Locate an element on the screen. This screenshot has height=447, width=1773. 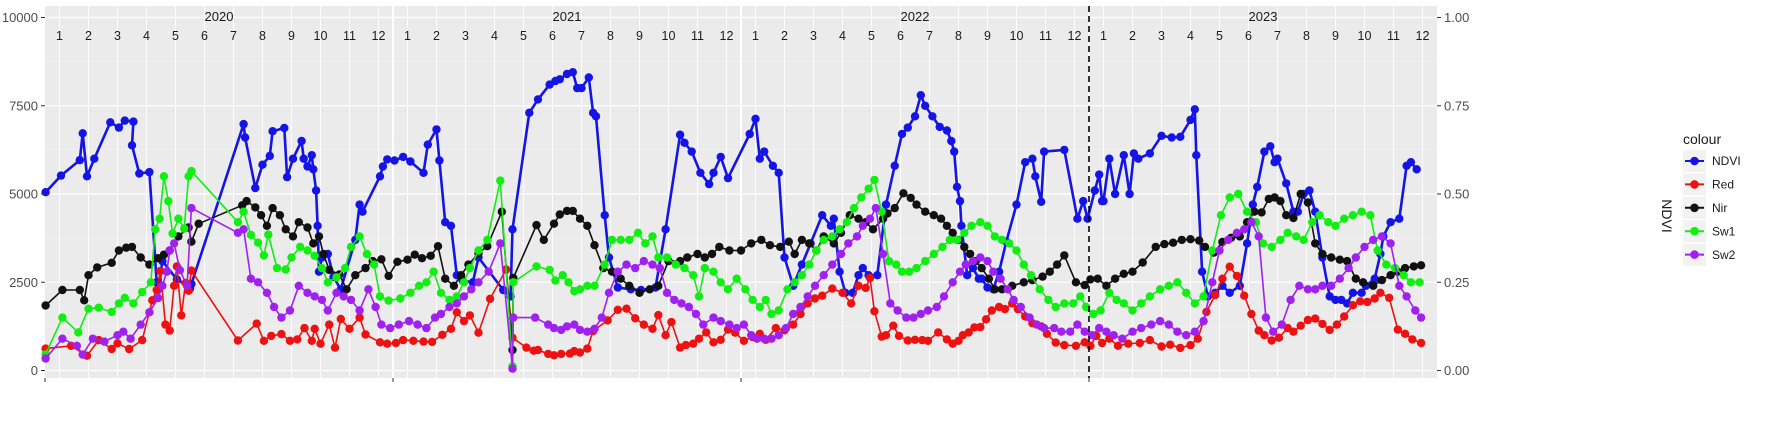
y-right-tick-label: 0.75 is located at coordinates (1456, 105).